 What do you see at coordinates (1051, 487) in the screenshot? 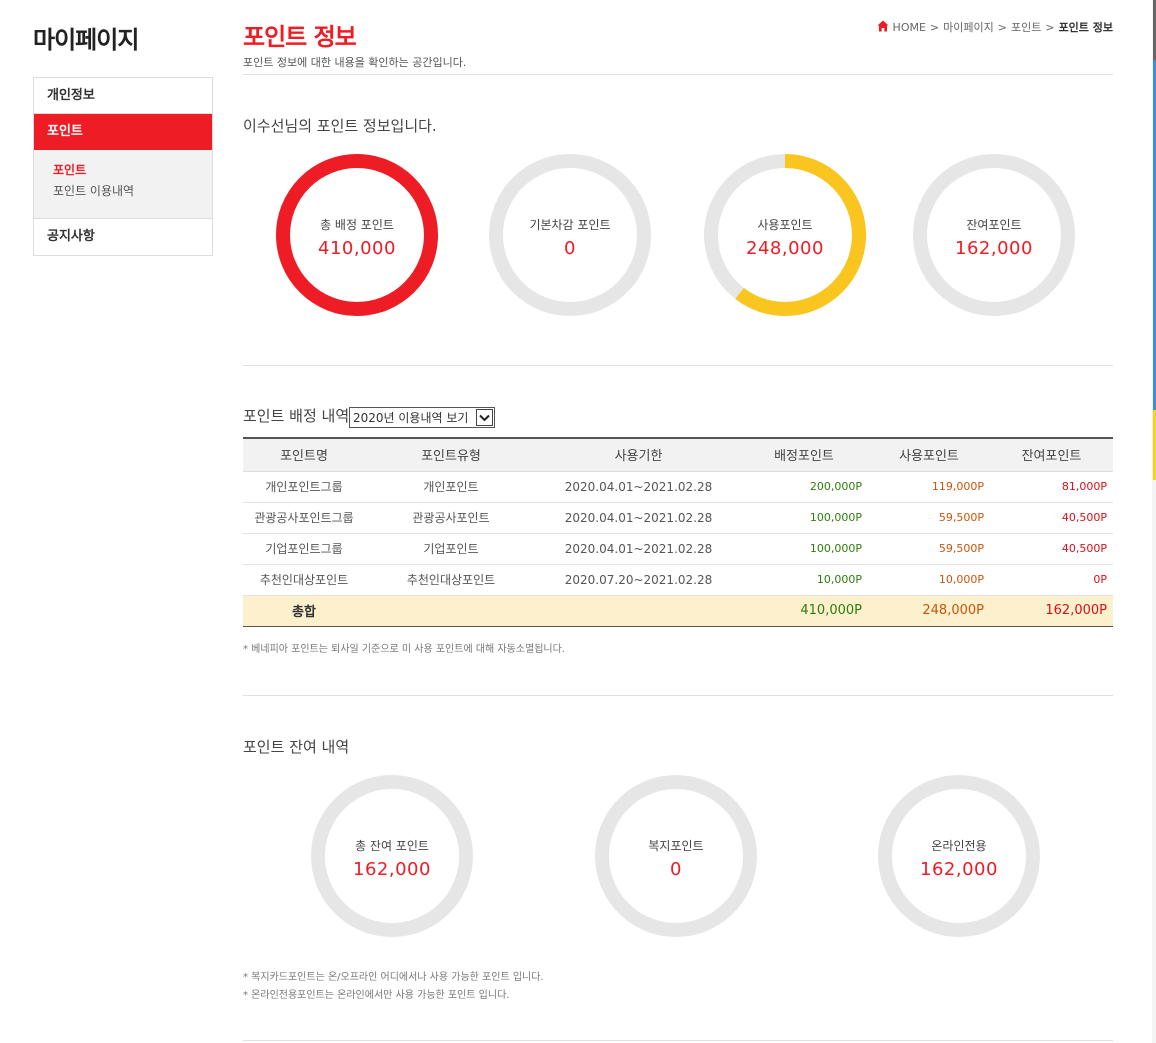
I see `cell-remaining: 81,000P` at bounding box center [1051, 487].